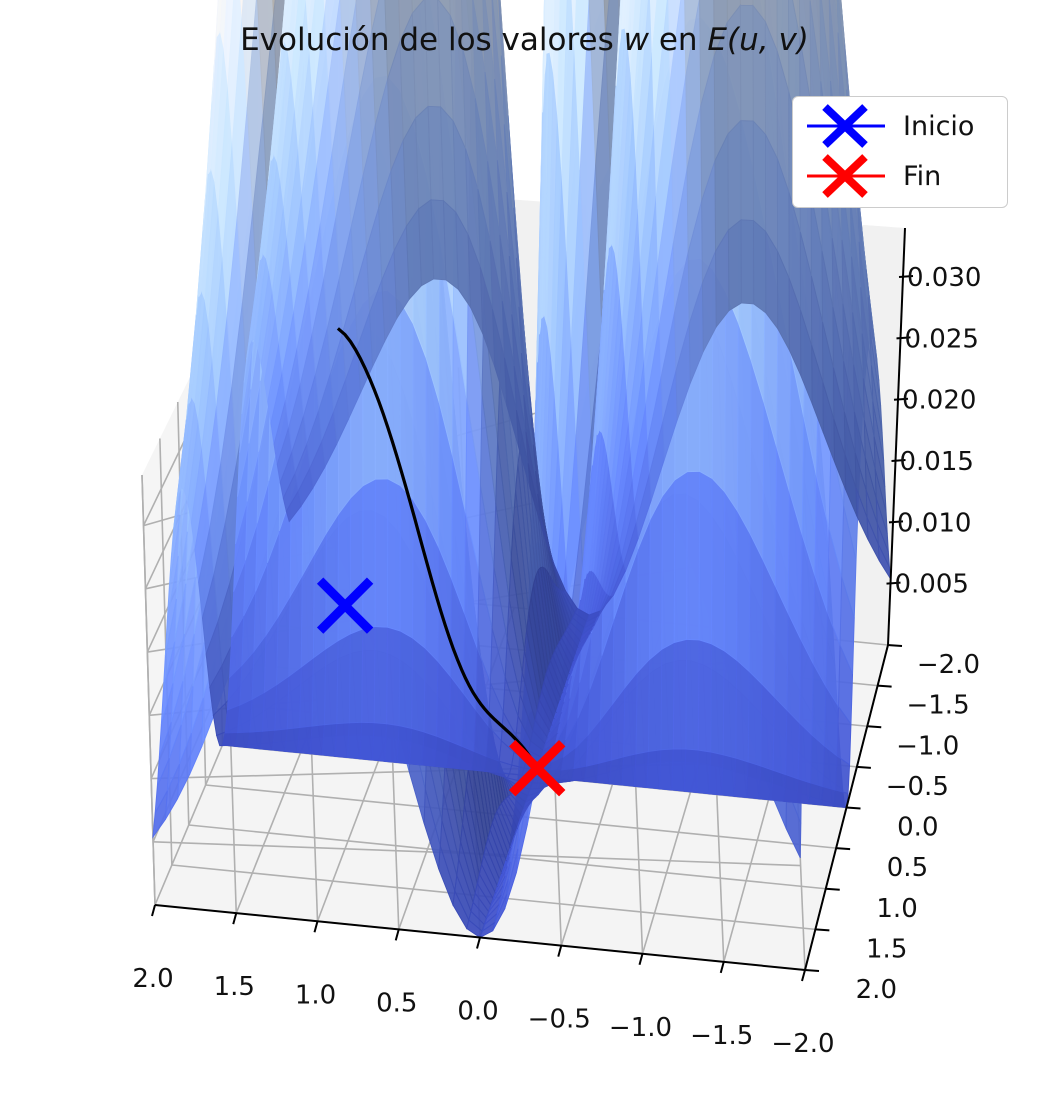  What do you see at coordinates (432, 40) in the screenshot?
I see `title-prefix: Evolución de los valores` at bounding box center [432, 40].